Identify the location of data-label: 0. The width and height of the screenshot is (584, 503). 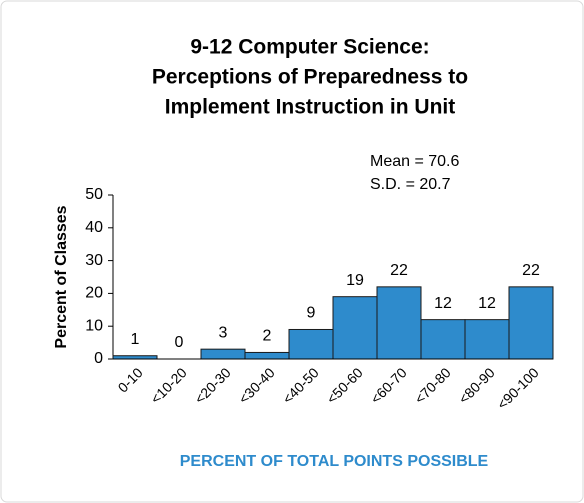
(179, 342).